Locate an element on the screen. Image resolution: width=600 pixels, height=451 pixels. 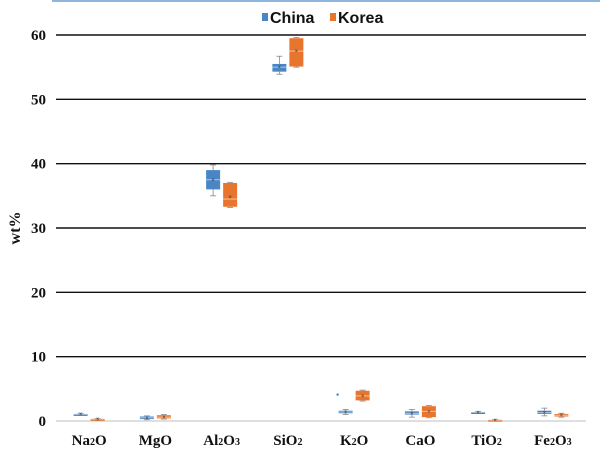
x-category-label: TiO2 is located at coordinates (486, 441).